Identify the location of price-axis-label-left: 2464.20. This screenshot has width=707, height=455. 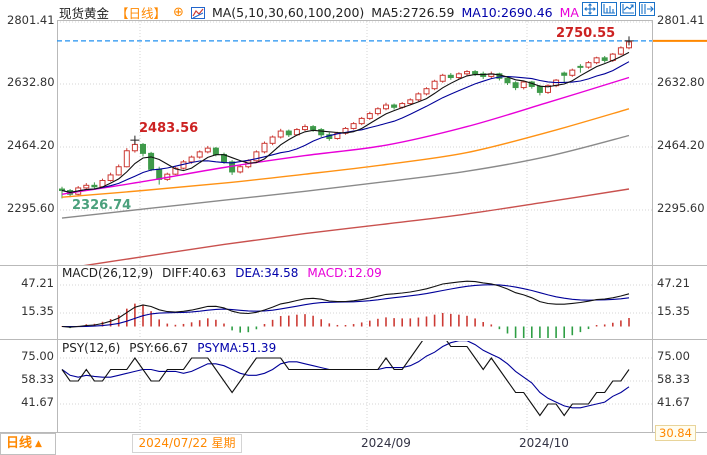
(31, 145).